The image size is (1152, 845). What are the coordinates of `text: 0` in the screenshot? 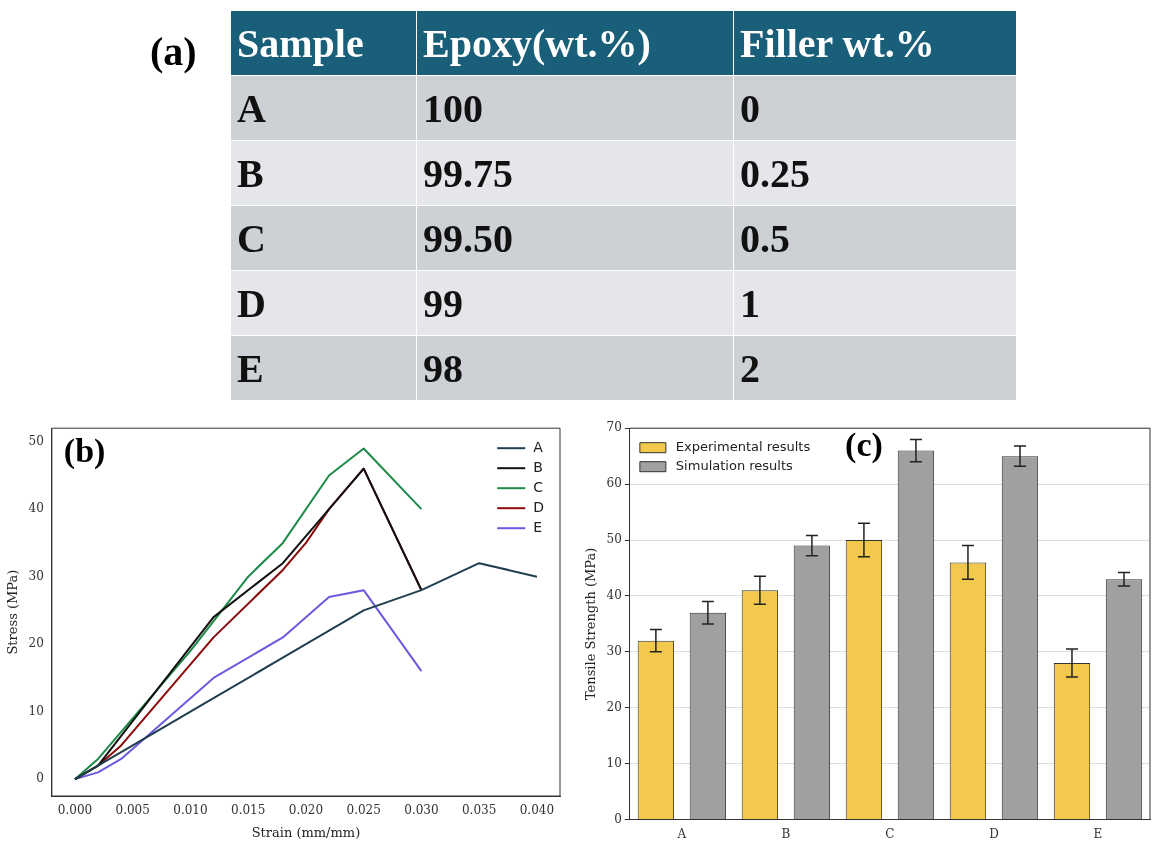 It's located at (875, 108).